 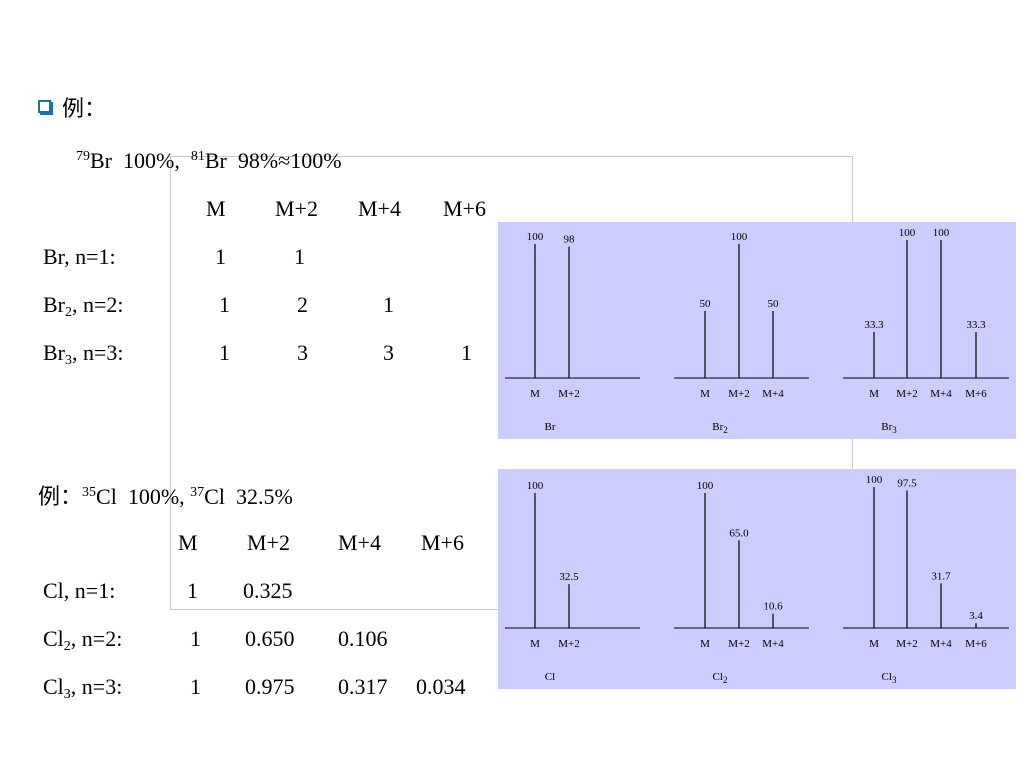 I want to click on cl-row-2-label: Cl2, n=2:, so click(x=83, y=640).